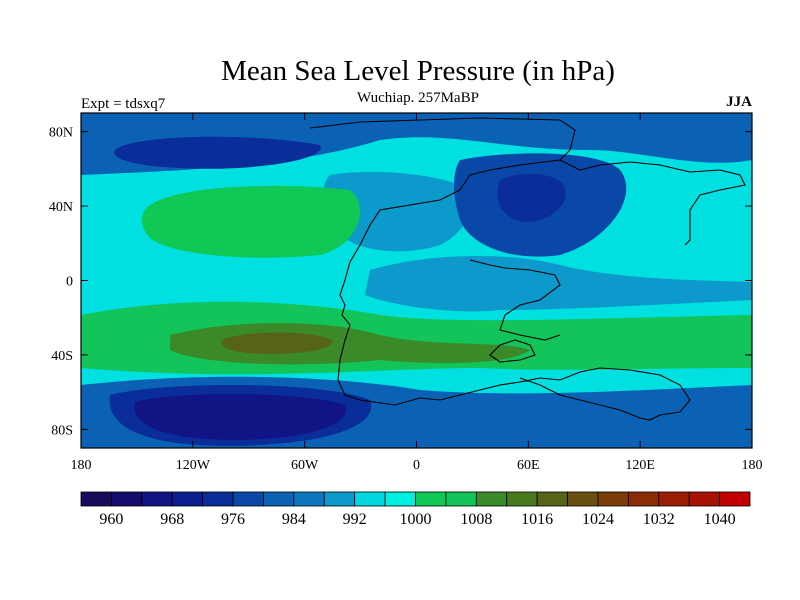 This screenshot has width=800, height=600. Describe the element at coordinates (598, 519) in the screenshot. I see `colorbar-label: 1024` at that location.